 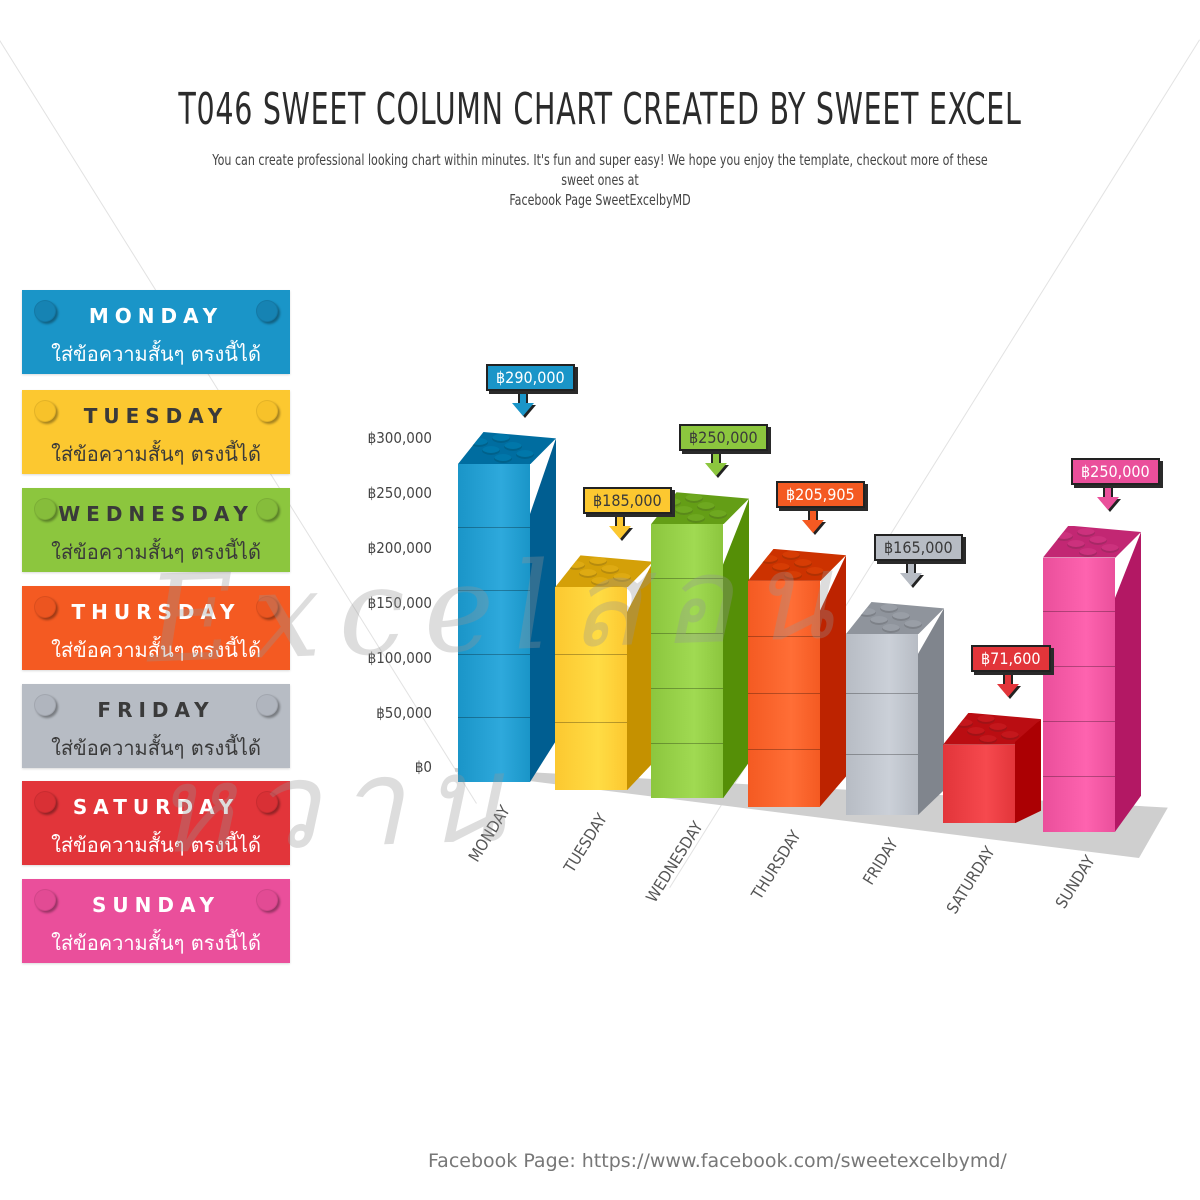 I want to click on legend-day-label: WEDNESDAY, so click(x=156, y=514).